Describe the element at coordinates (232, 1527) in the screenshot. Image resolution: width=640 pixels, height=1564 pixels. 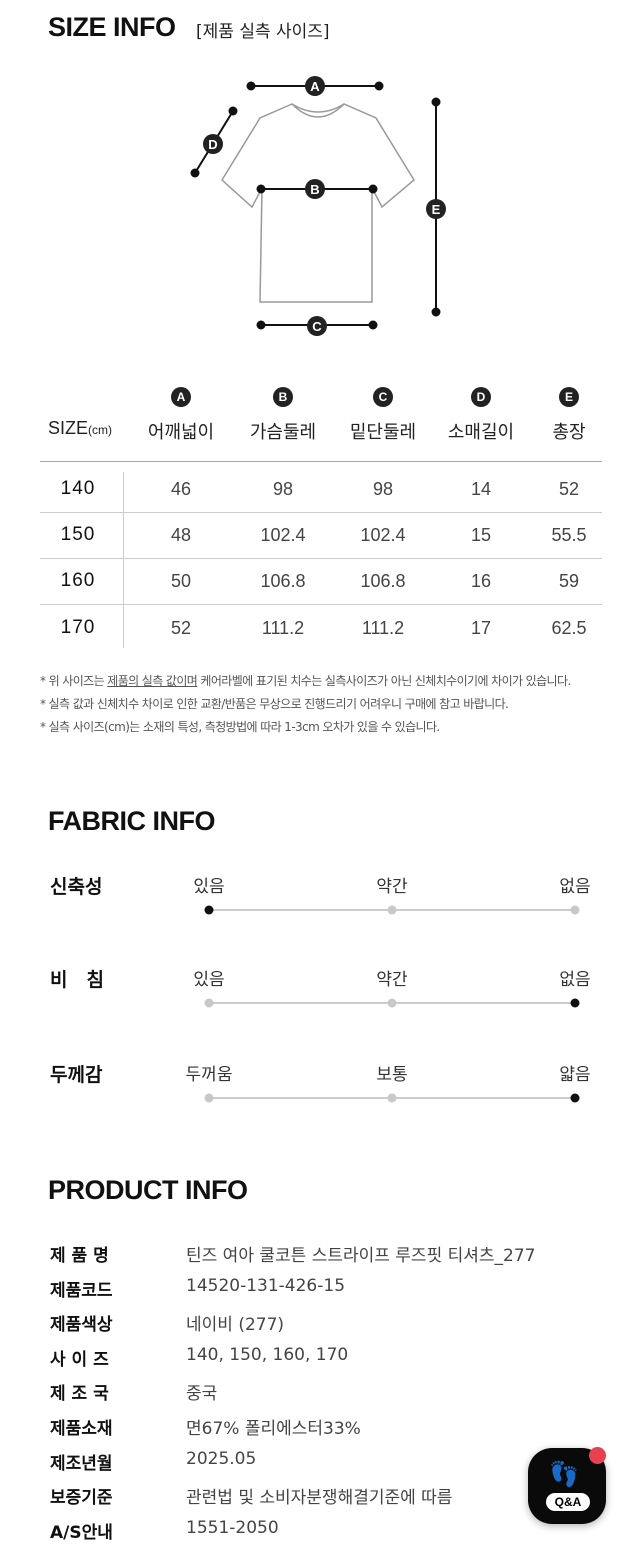
I see `product-info-value: 1551-2050` at that location.